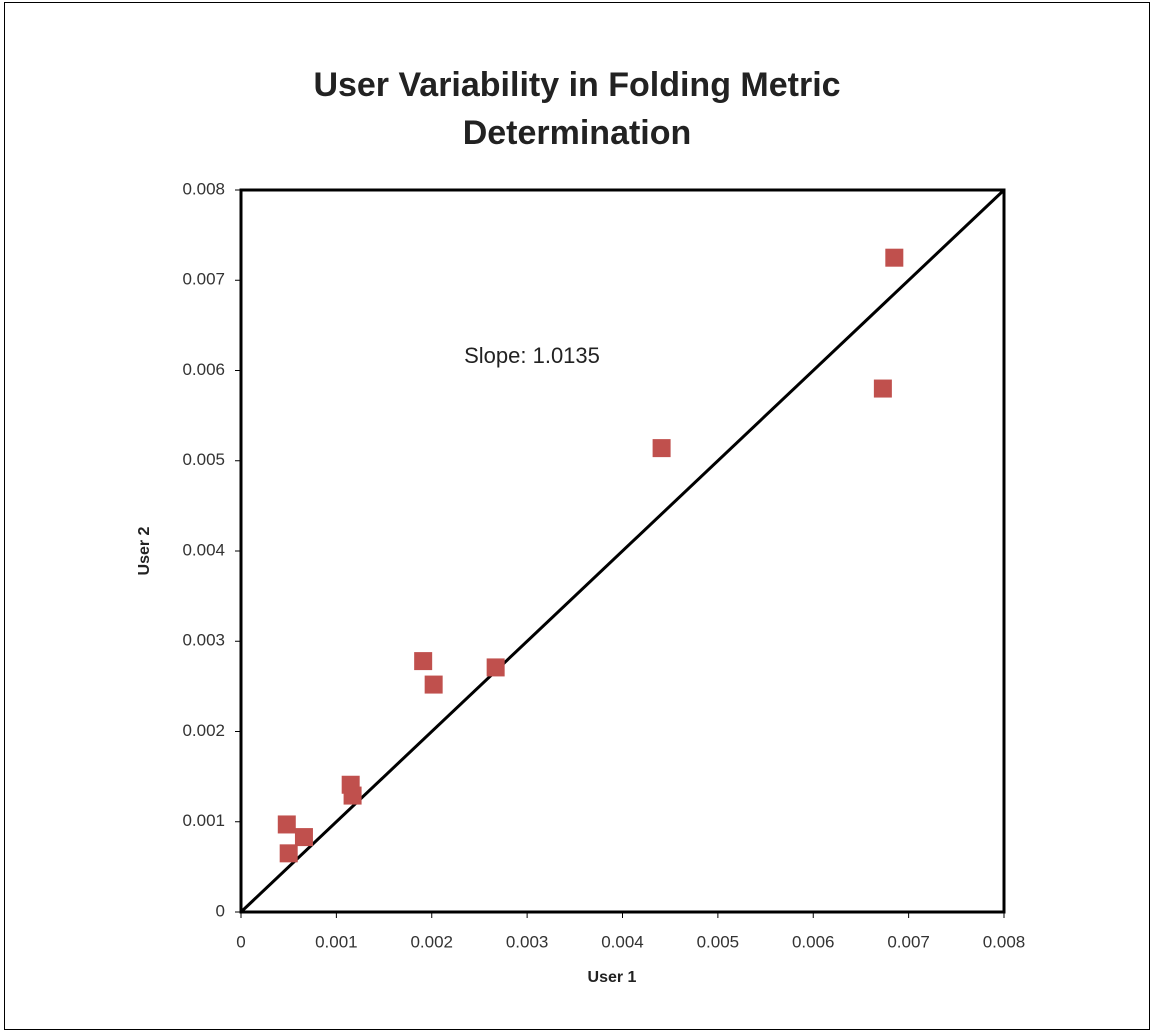 This screenshot has width=1152, height=1032. What do you see at coordinates (813, 941) in the screenshot?
I see `x-tick-label: 0.006` at bounding box center [813, 941].